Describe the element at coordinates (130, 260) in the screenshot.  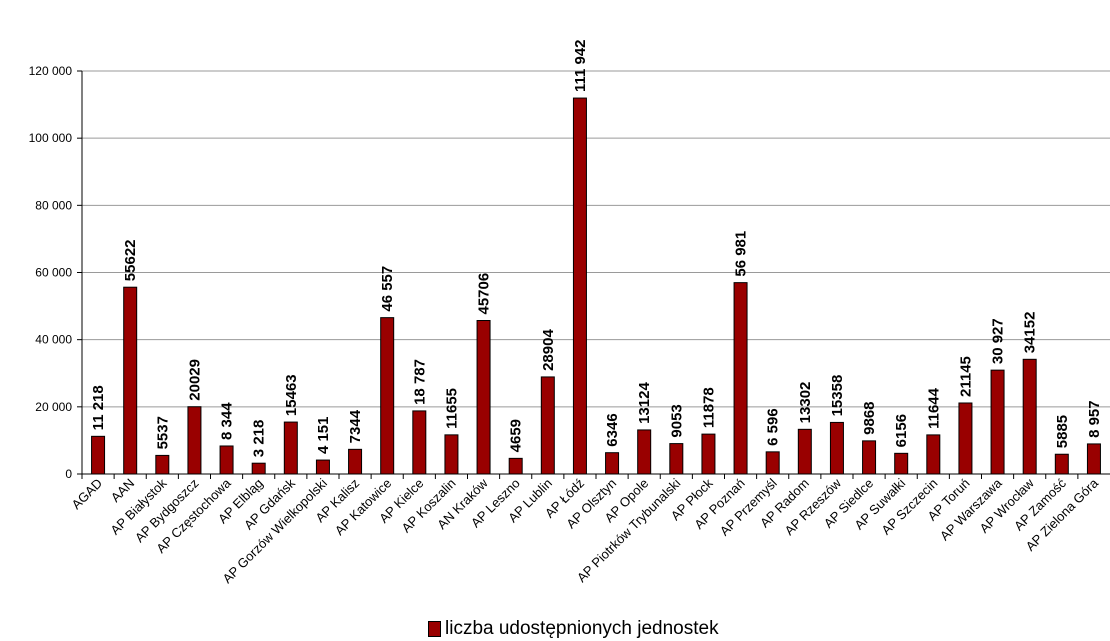
I see `data-label: 55622` at that location.